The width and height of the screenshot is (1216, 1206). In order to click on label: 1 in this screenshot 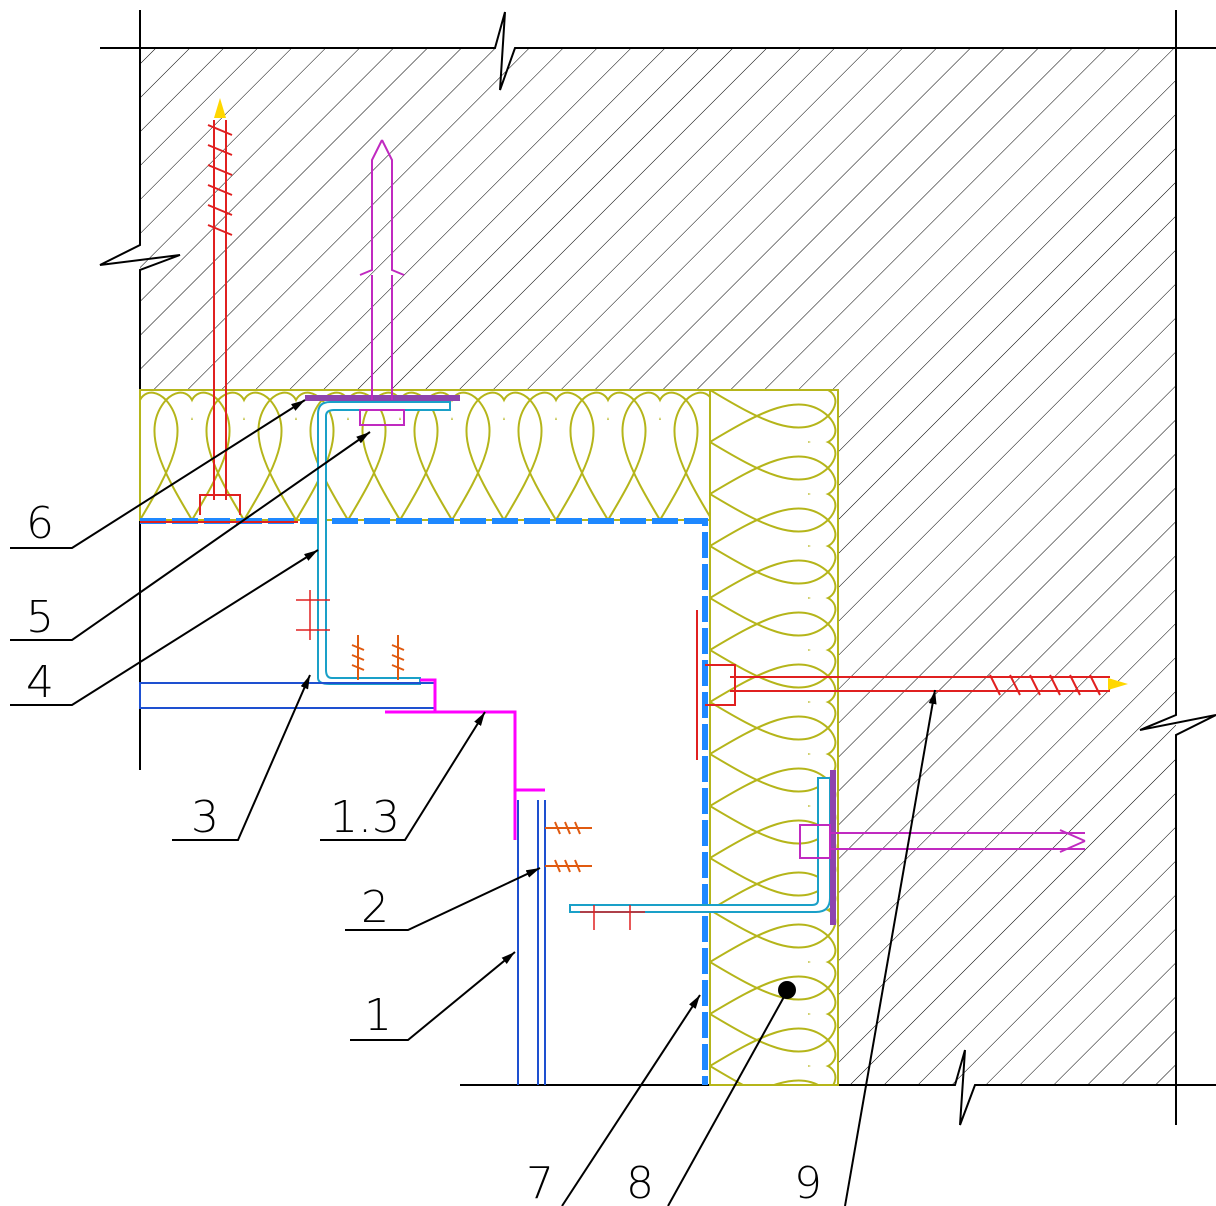, I will do `click(378, 1015)`.